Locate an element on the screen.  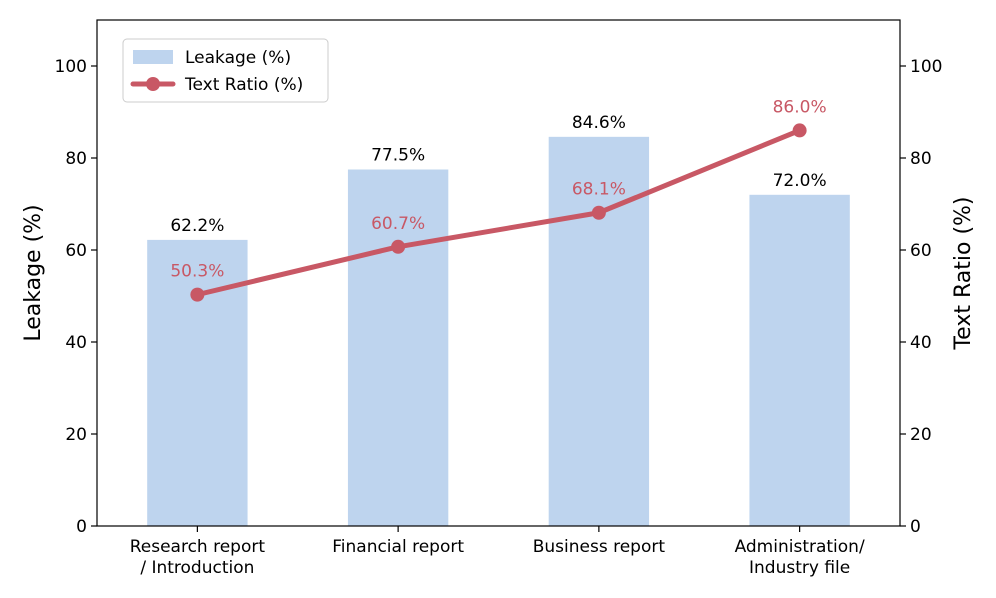
line-value-label: 86.0% is located at coordinates (800, 107).